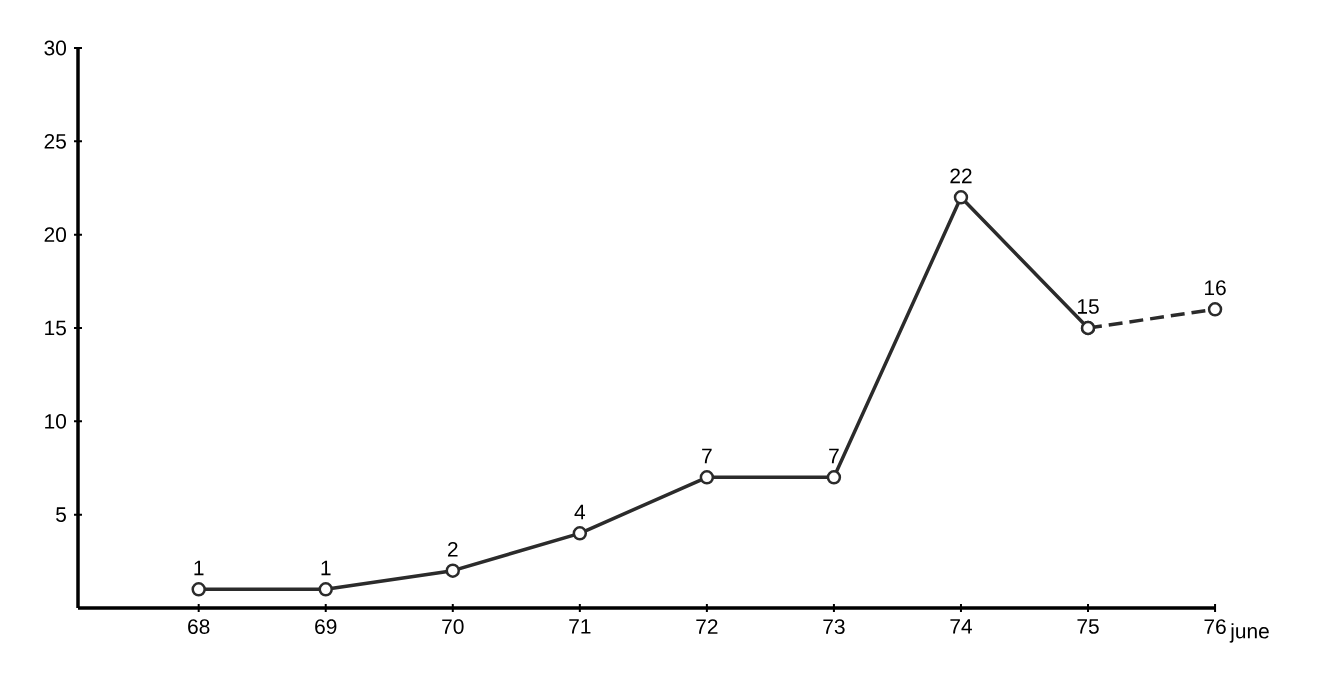 This screenshot has height=675, width=1321. What do you see at coordinates (56, 421) in the screenshot?
I see `y-tick-label: 10` at bounding box center [56, 421].